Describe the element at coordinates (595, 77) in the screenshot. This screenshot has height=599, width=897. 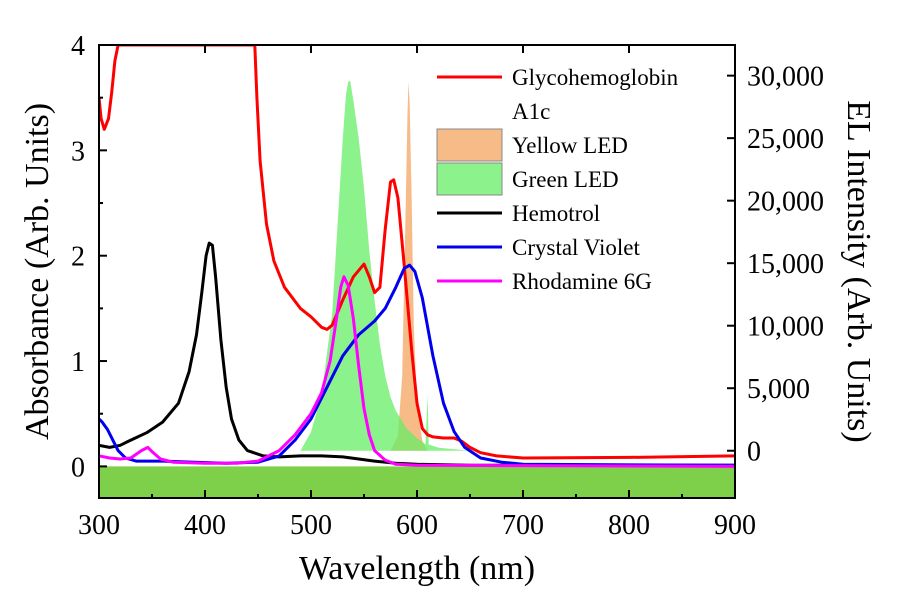
I see `legend-label: Glycohemoglobin` at that location.